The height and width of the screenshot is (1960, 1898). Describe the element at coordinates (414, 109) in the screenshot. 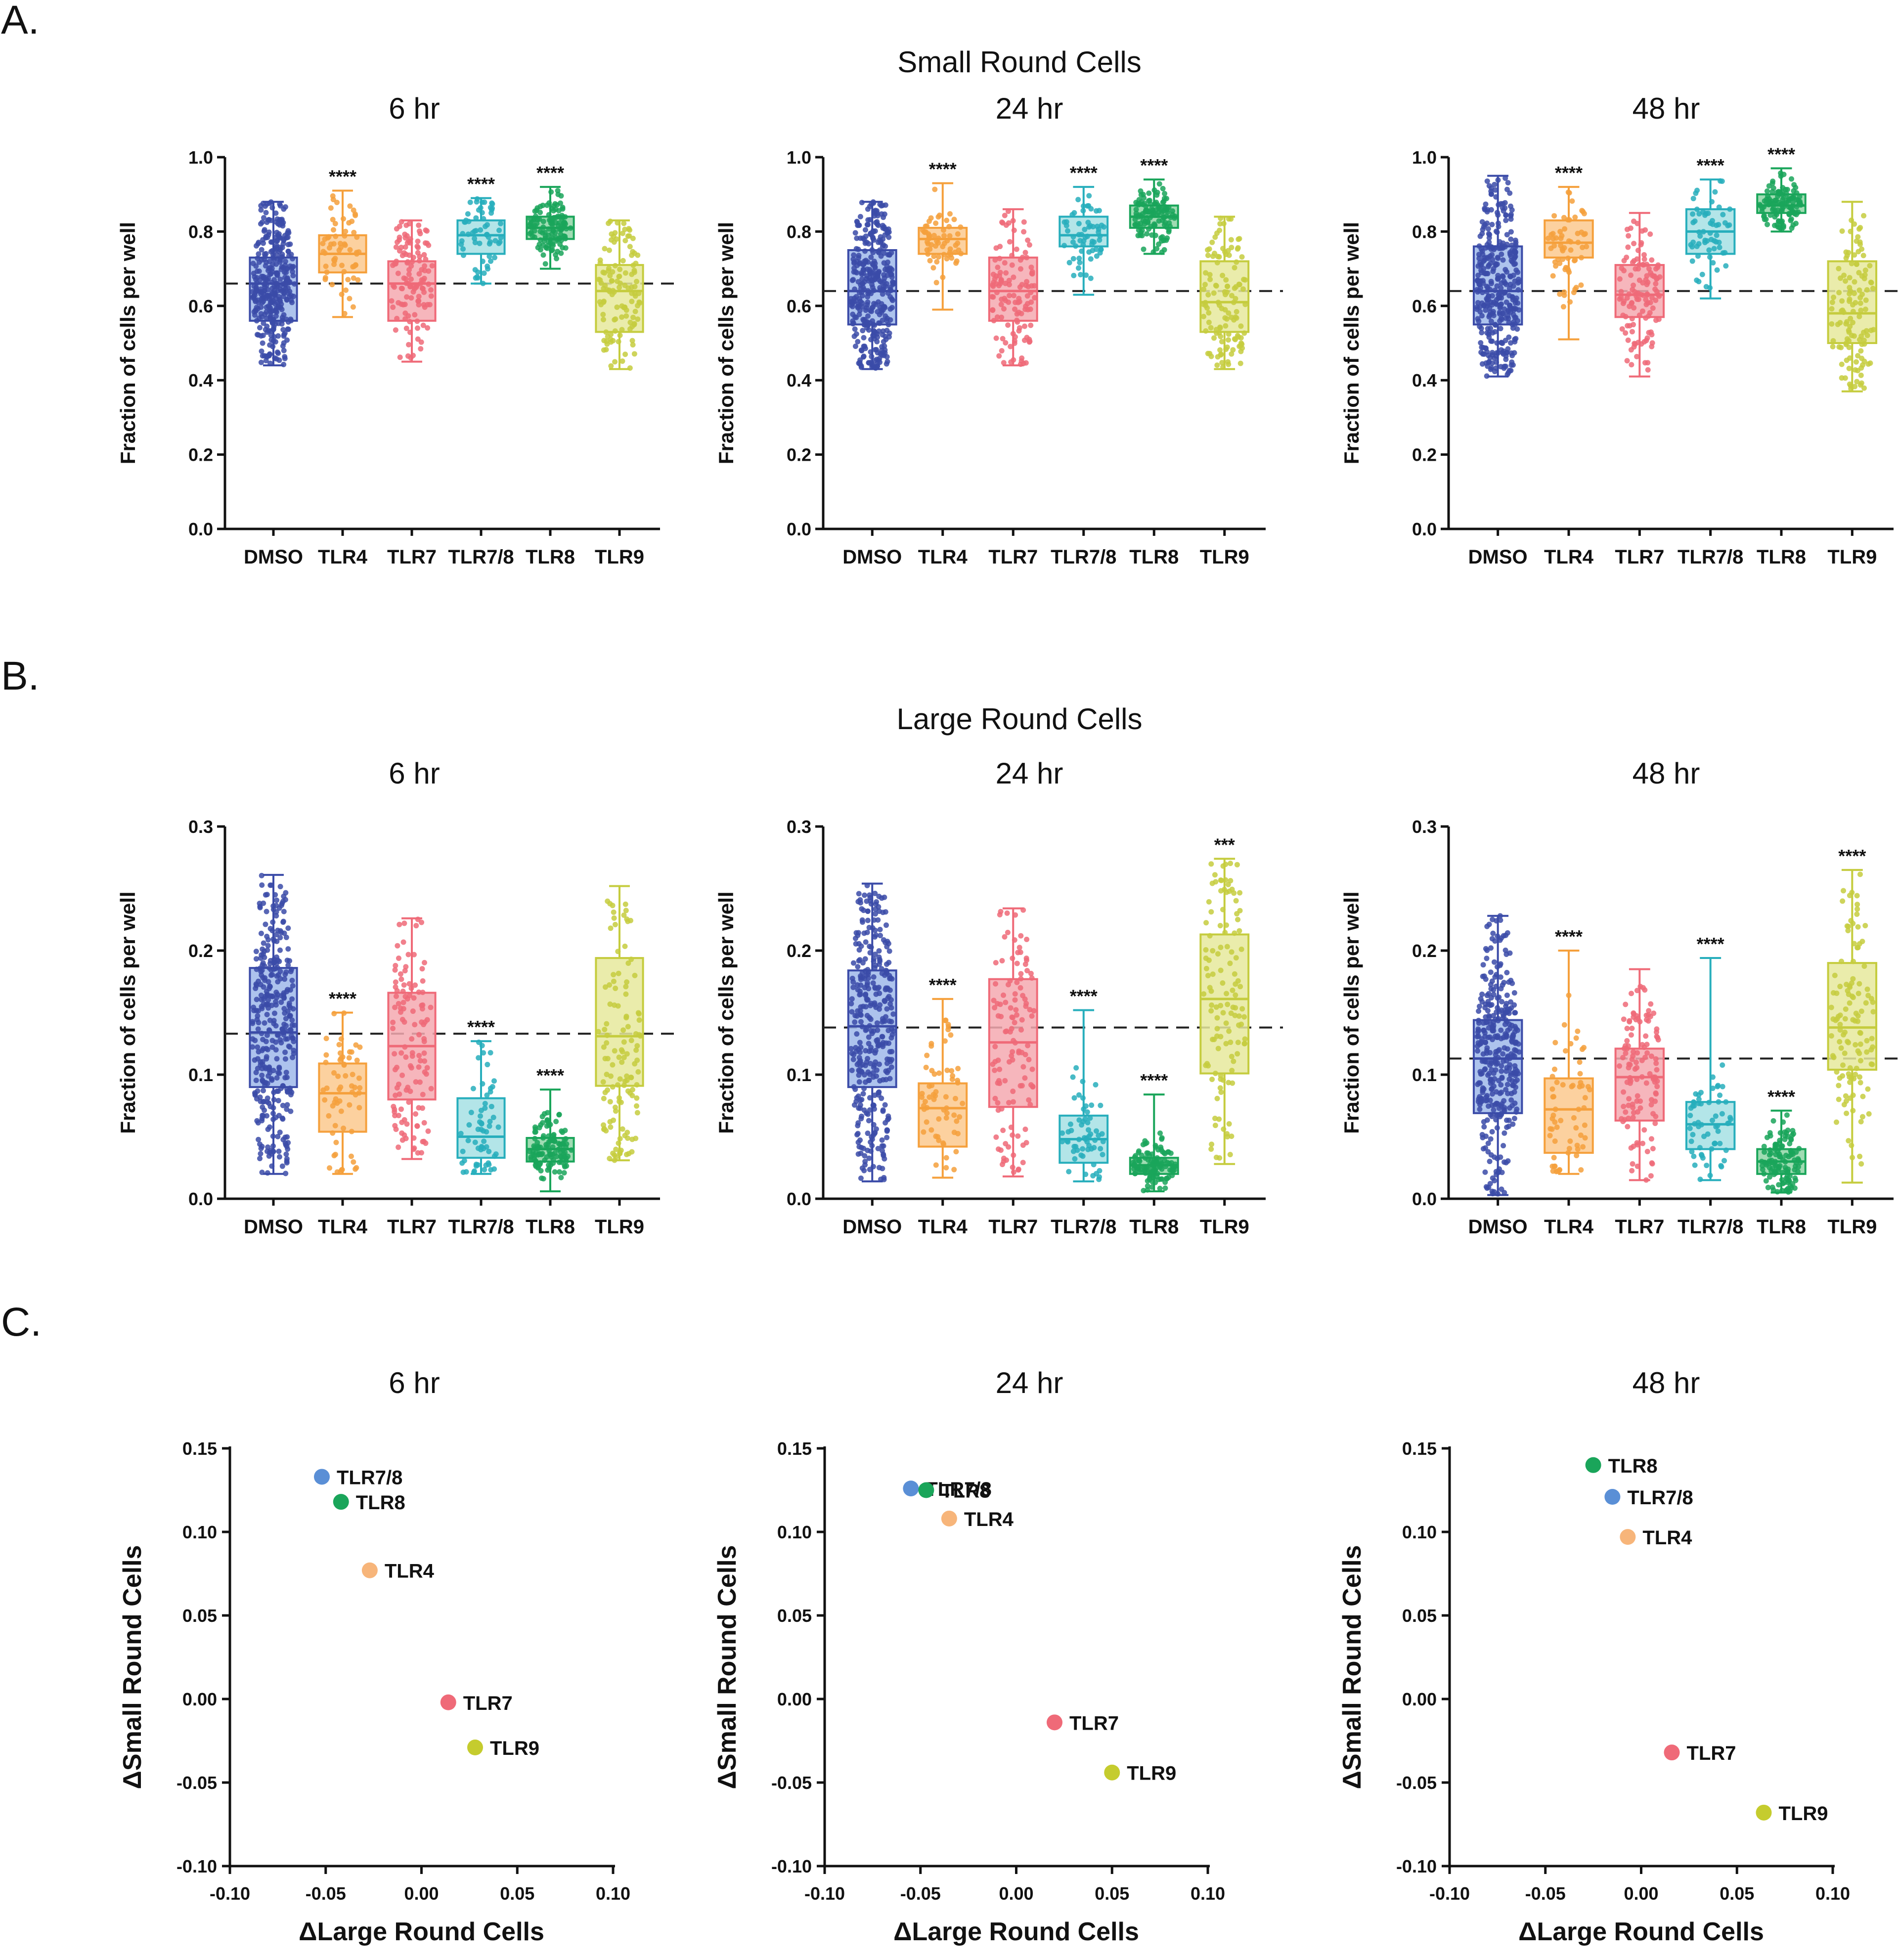

I see `chart-title: 6 hr` at that location.